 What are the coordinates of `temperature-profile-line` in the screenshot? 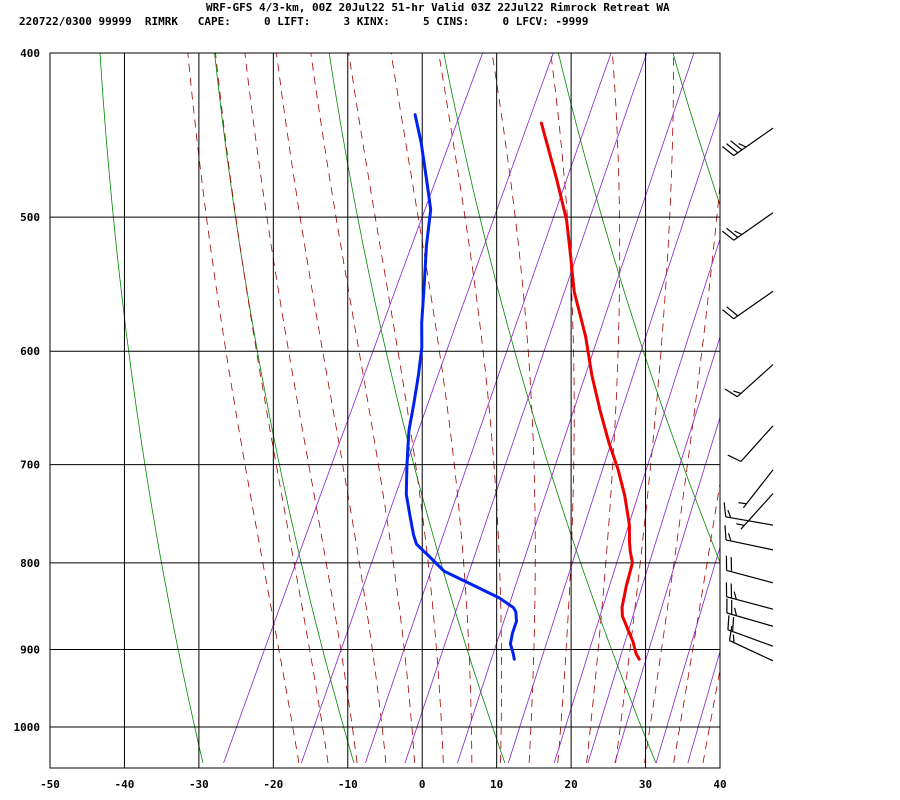 It's located at (590, 391).